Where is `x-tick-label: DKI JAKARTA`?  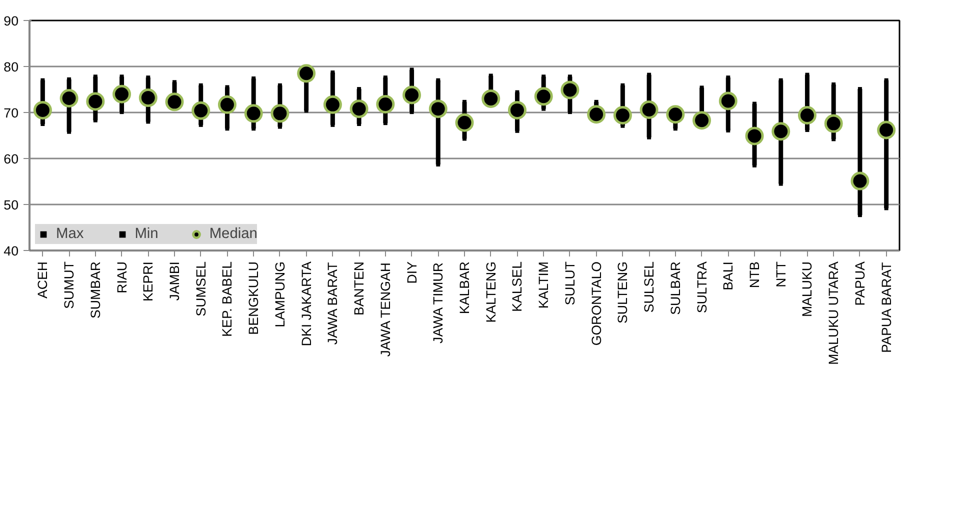
x-tick-label: DKI JAKARTA is located at coordinates (306, 303).